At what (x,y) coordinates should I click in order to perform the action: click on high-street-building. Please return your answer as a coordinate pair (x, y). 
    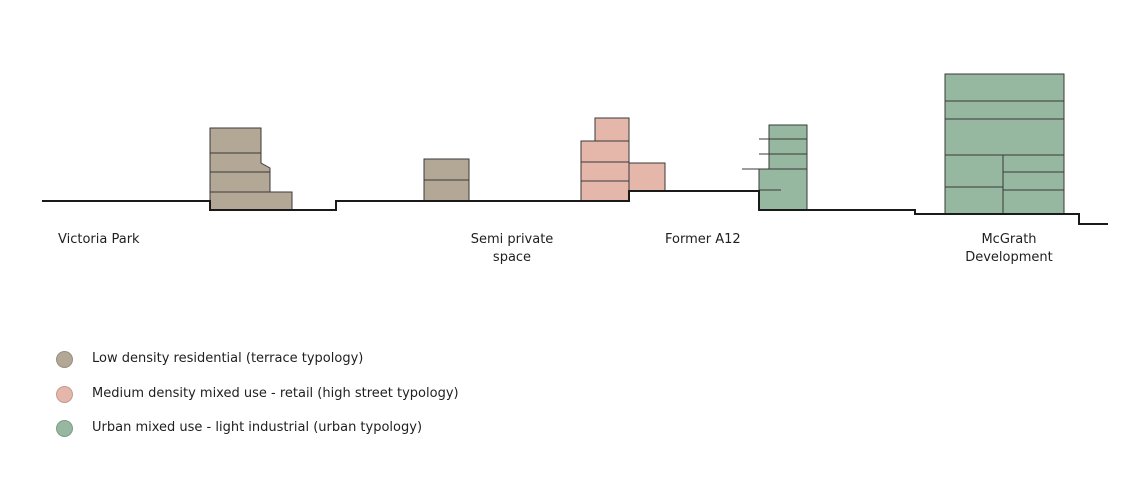
    Looking at the image, I should click on (623, 159).